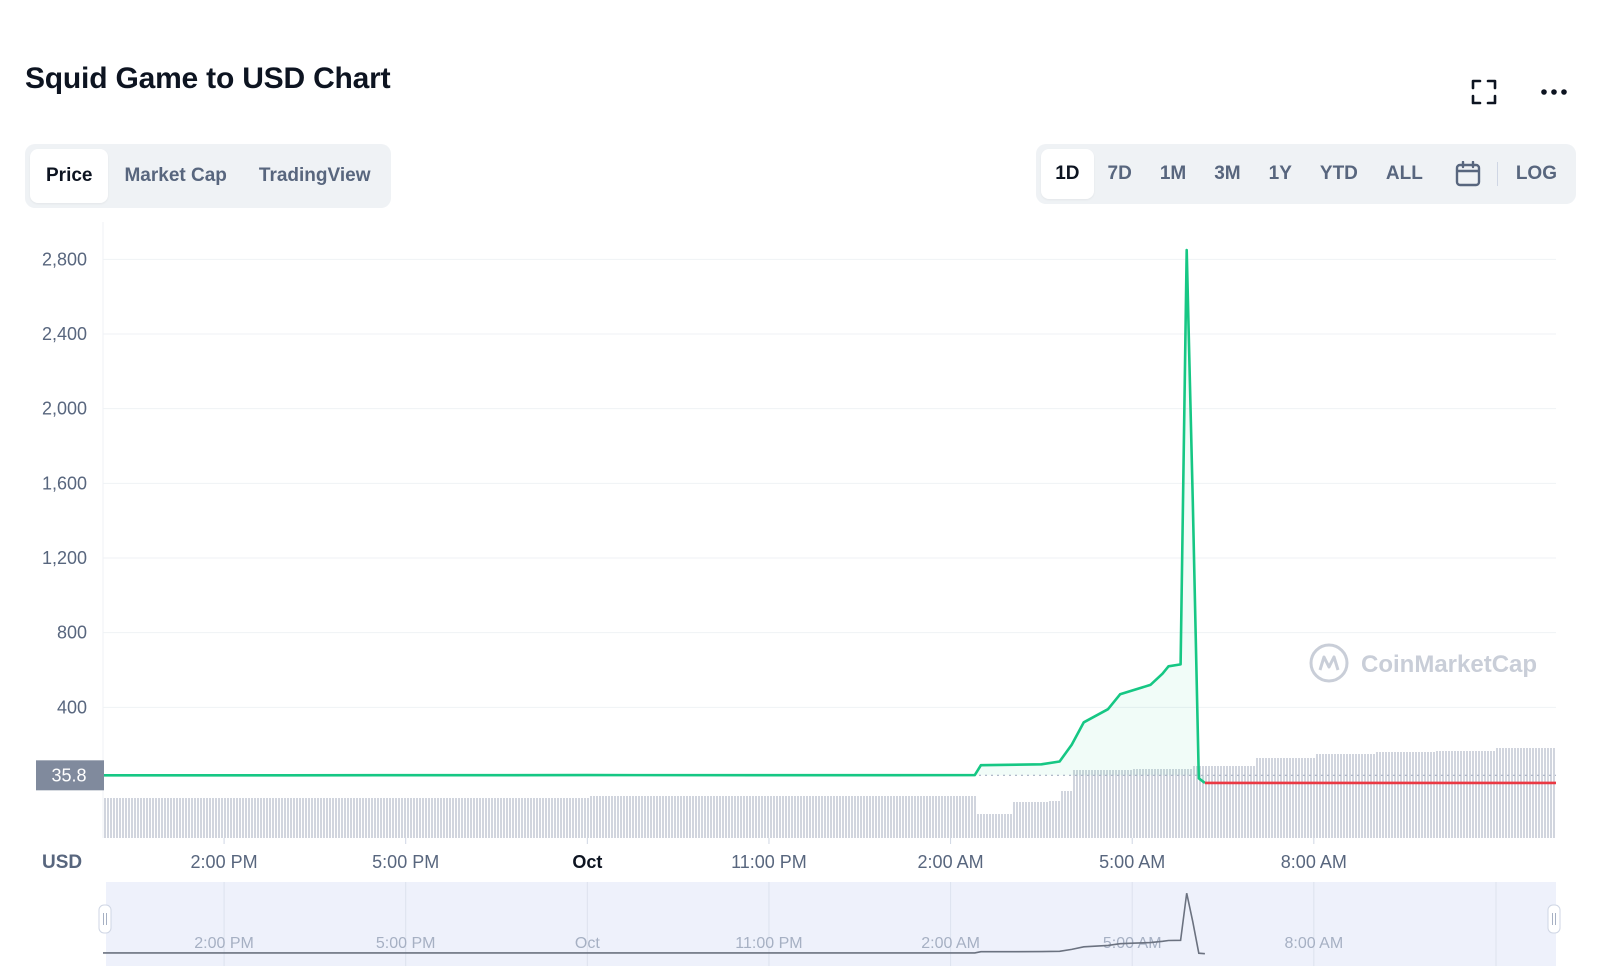 This screenshot has width=1600, height=966. Describe the element at coordinates (1554, 919) in the screenshot. I see `navigator-right-handle` at that location.